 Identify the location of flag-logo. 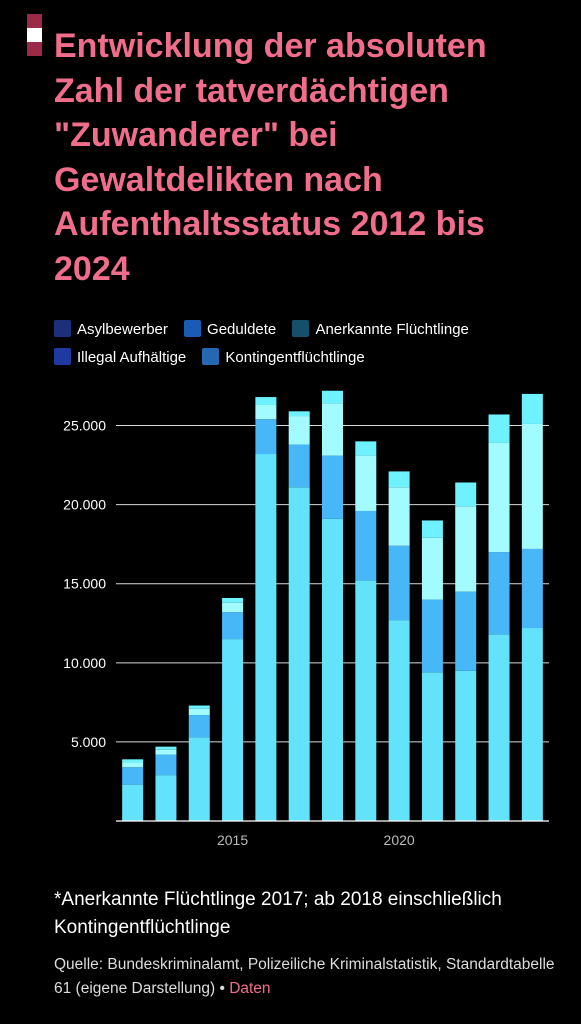
(34, 35).